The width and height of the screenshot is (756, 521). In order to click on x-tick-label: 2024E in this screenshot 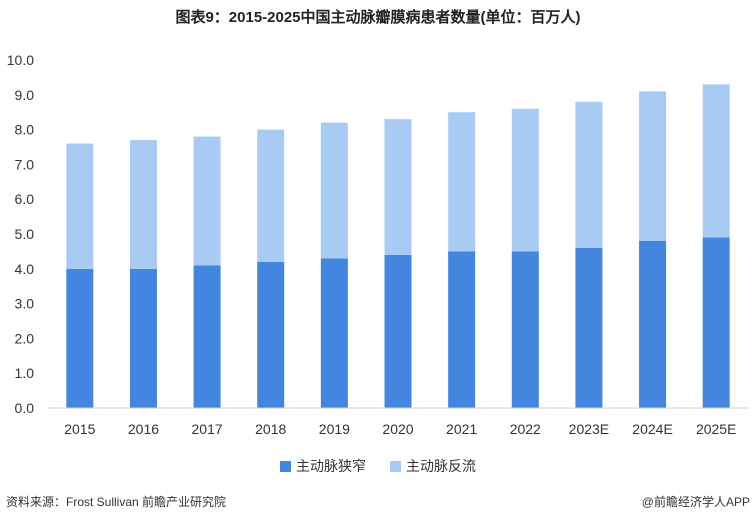, I will do `click(652, 429)`.